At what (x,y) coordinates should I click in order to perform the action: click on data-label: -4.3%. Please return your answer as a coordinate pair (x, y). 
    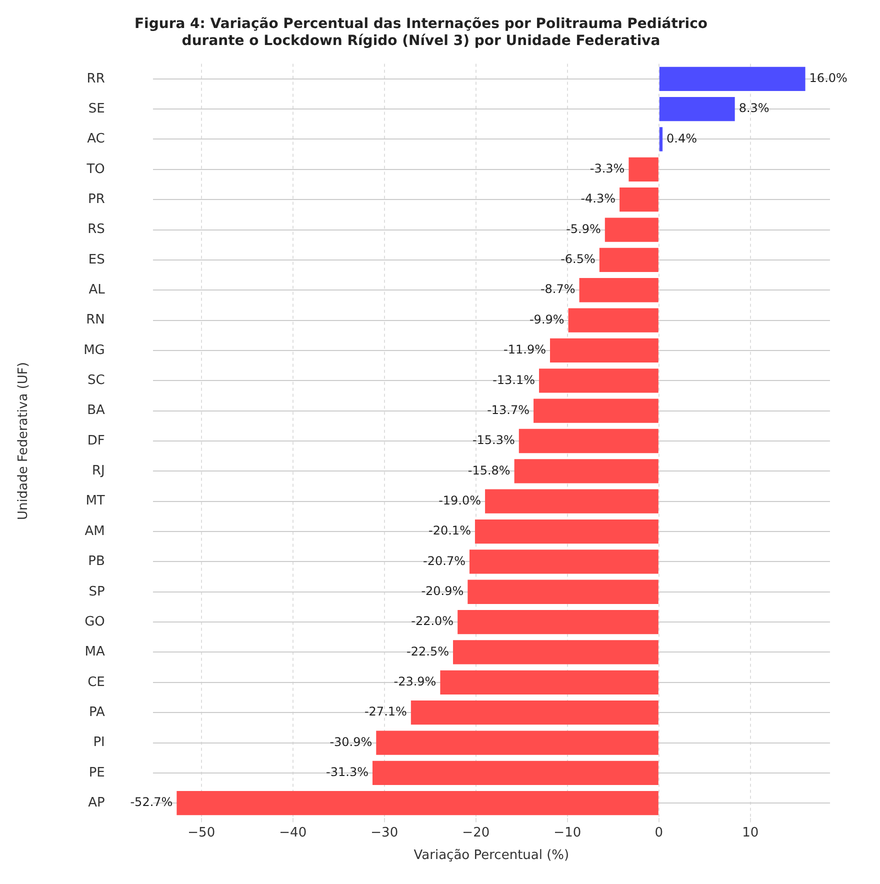
    Looking at the image, I should click on (598, 199).